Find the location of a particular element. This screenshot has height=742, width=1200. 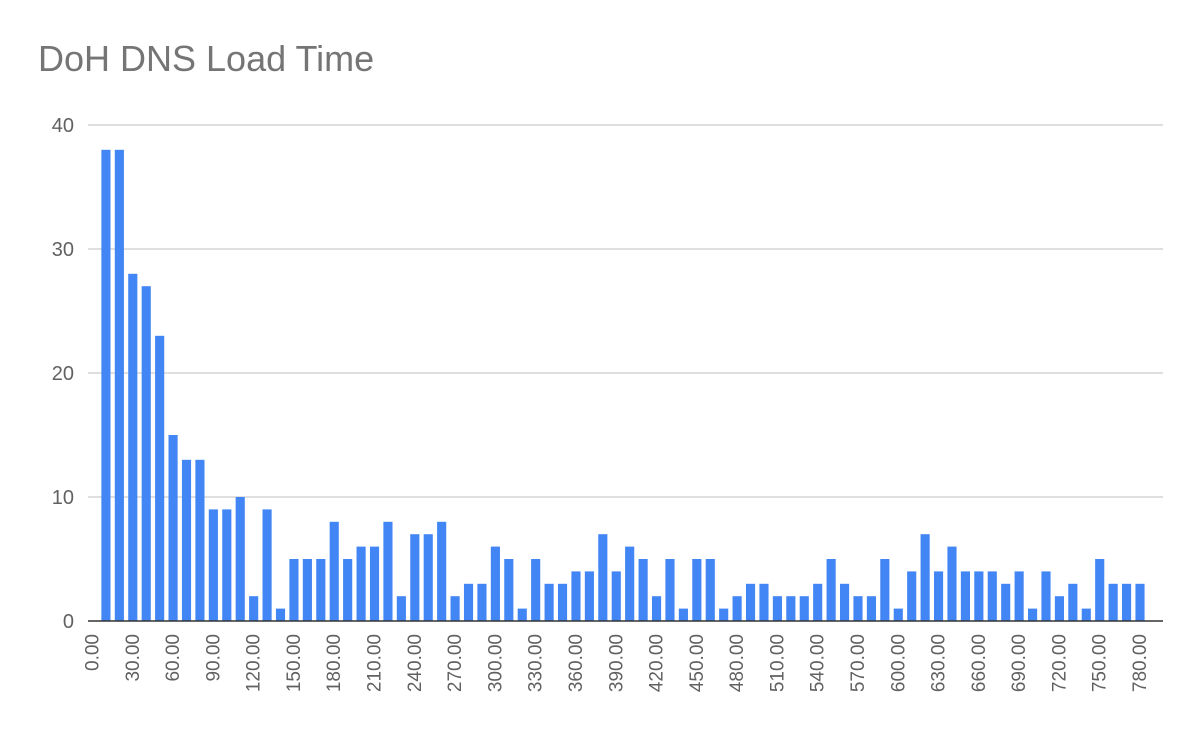

x-tick-label: 450.00 is located at coordinates (697, 663).